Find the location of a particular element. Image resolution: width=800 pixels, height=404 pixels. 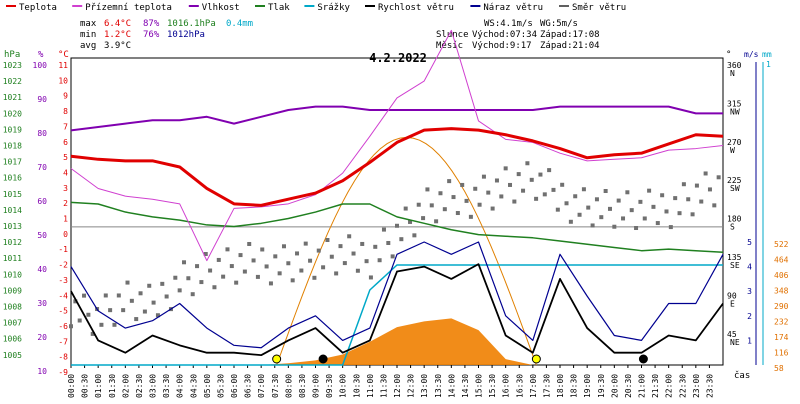

moonrise-marker is located at coordinates (323, 359).